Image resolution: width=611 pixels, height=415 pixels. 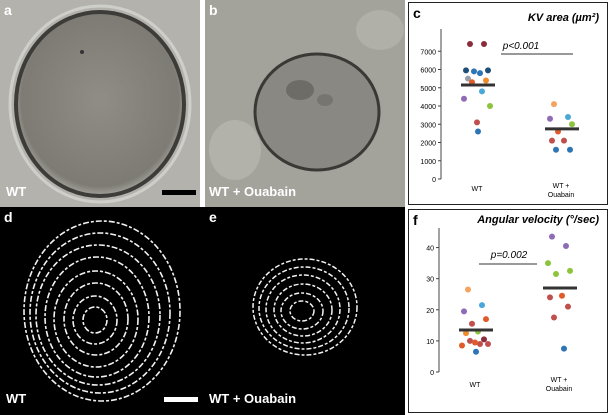 What do you see at coordinates (8, 10) in the screenshot?
I see `panel-label-a: a` at bounding box center [8, 10].